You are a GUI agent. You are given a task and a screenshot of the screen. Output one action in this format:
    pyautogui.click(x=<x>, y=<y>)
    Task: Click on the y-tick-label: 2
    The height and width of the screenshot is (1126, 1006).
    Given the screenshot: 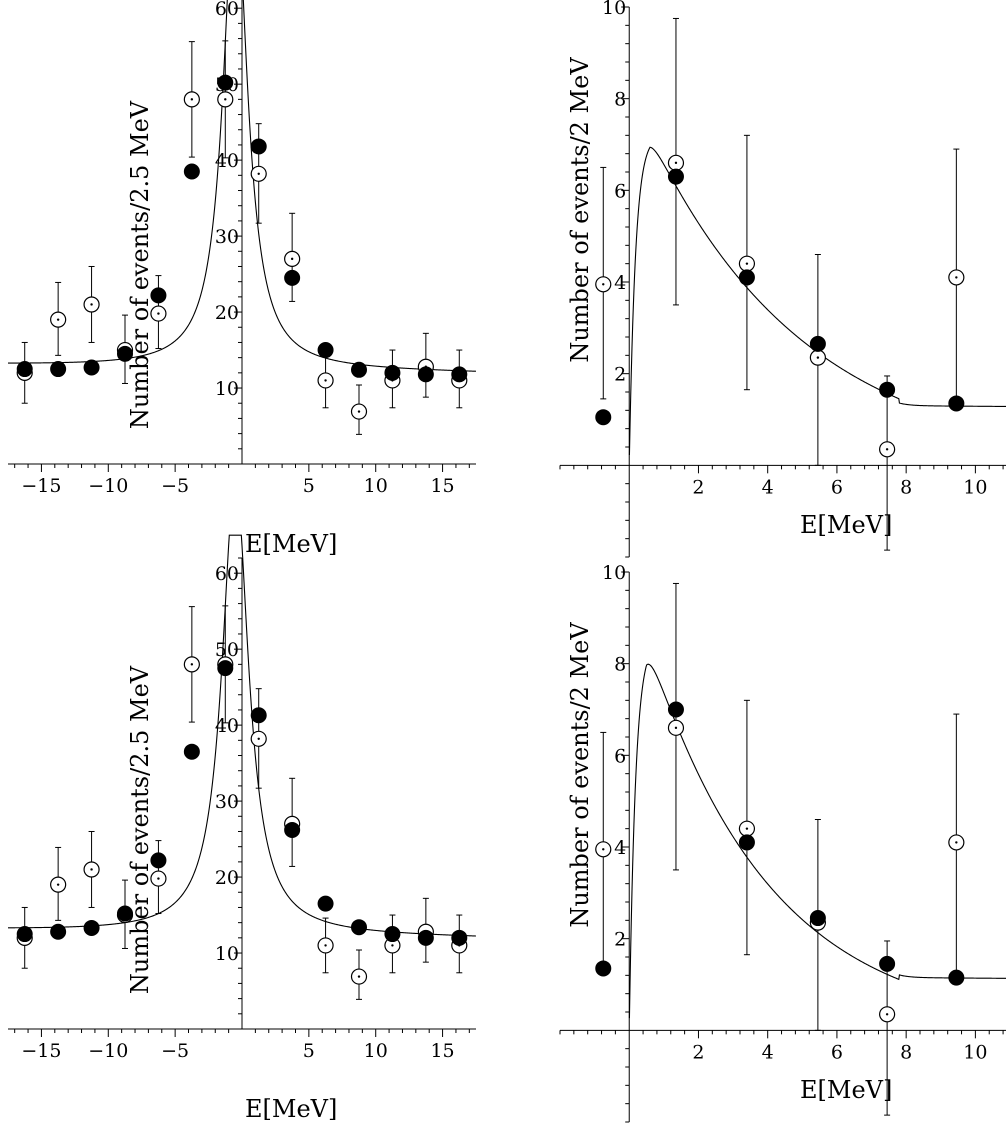 What is the action you would take?
    pyautogui.click(x=620, y=375)
    